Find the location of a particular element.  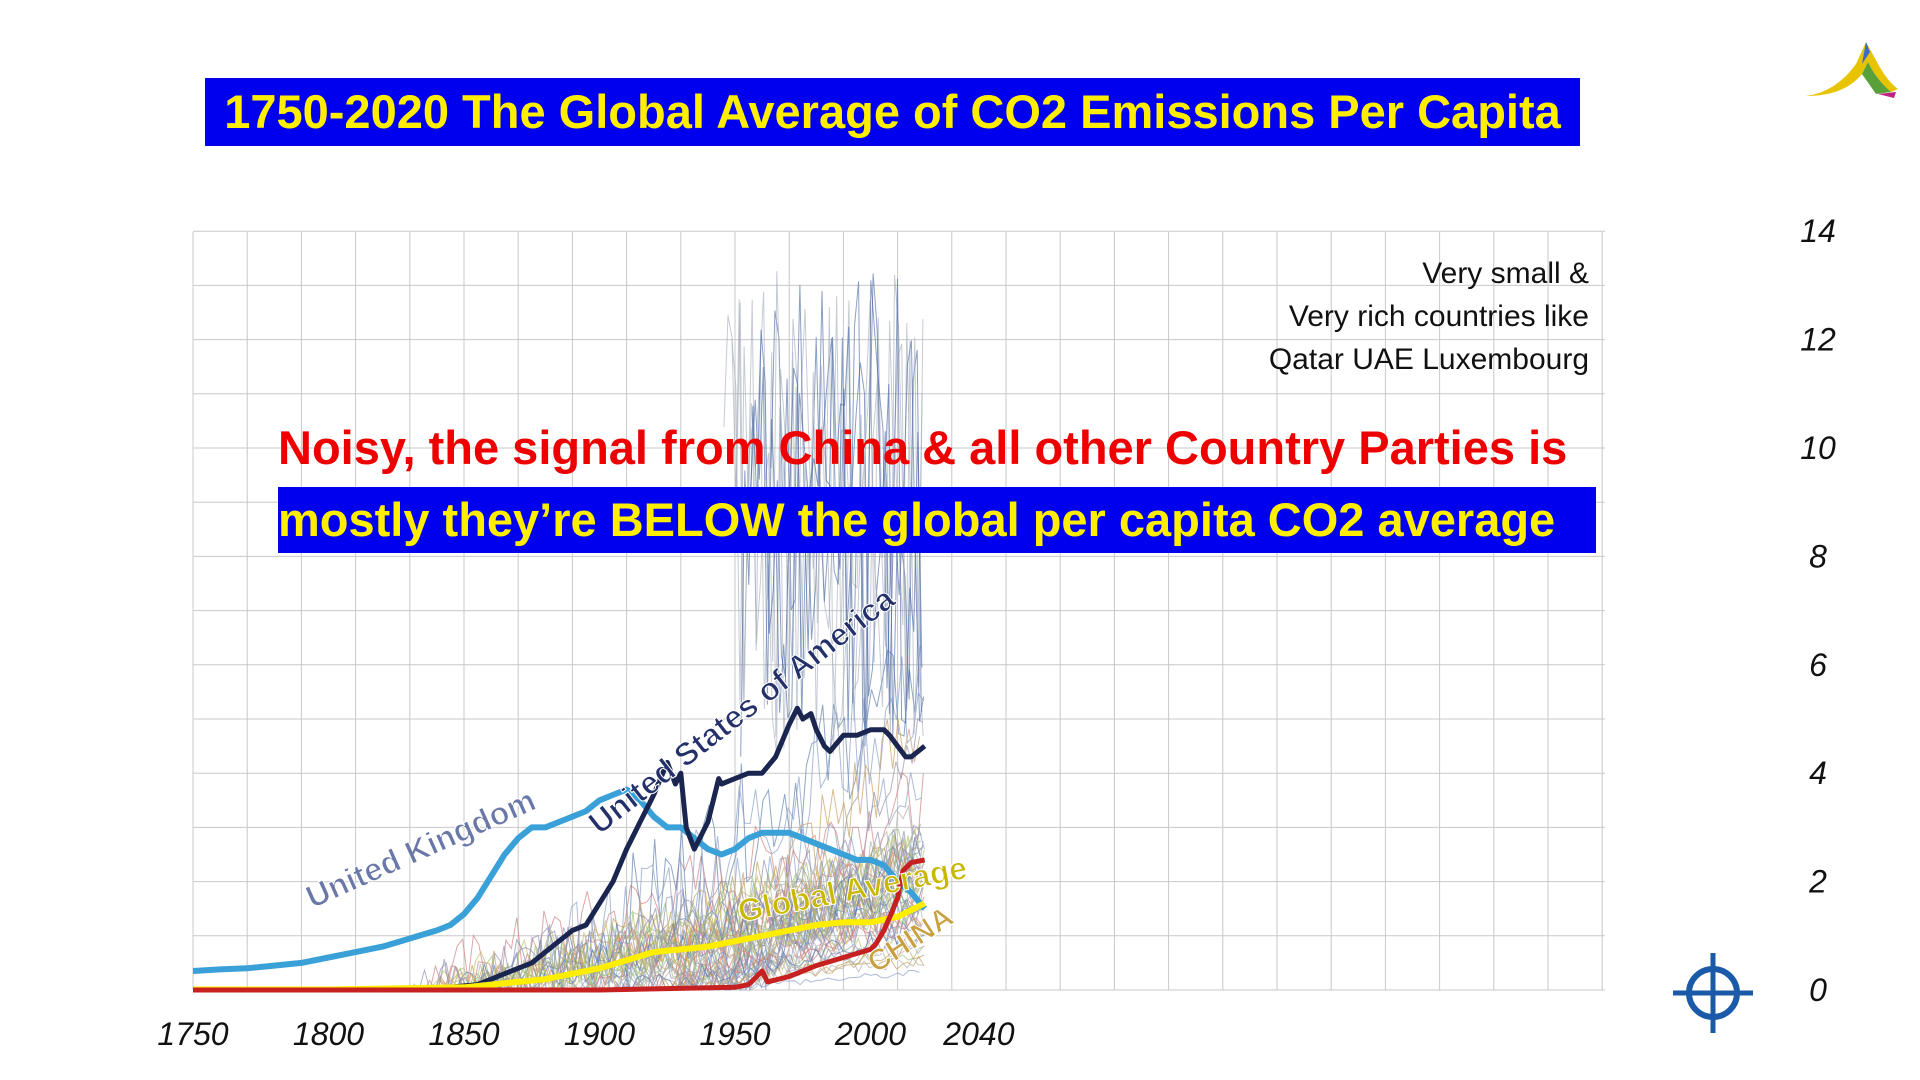

y-tick-label: 12 is located at coordinates (1818, 340).